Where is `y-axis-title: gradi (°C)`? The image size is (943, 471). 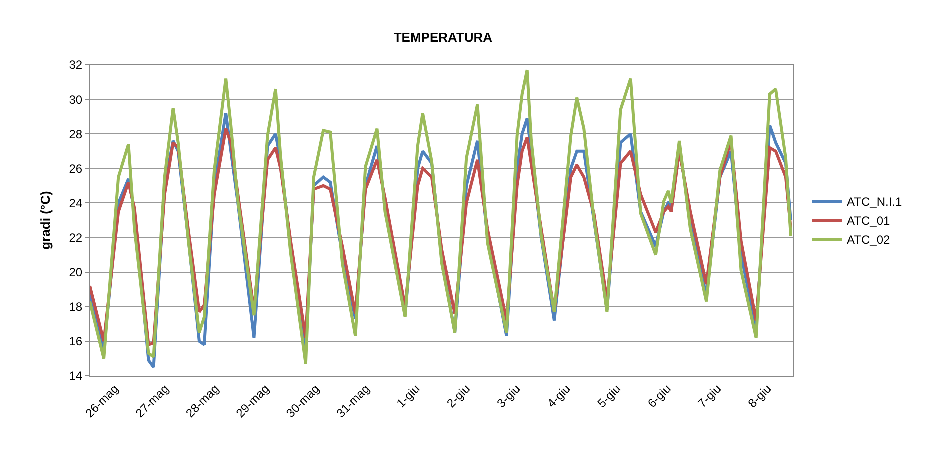
y-axis-title: gradi (°C) is located at coordinates (46, 220).